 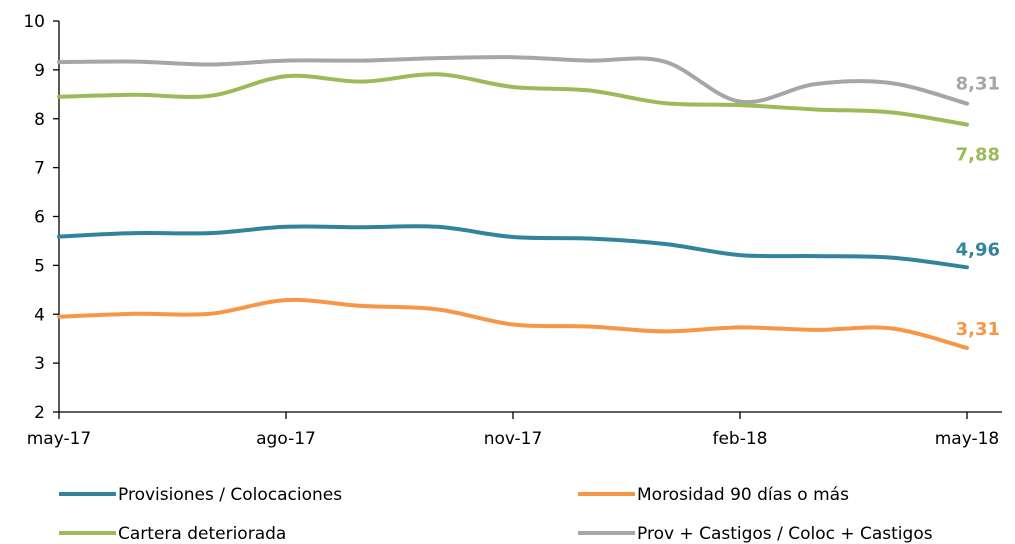 I want to click on y-tick-label: 8, so click(x=39, y=120).